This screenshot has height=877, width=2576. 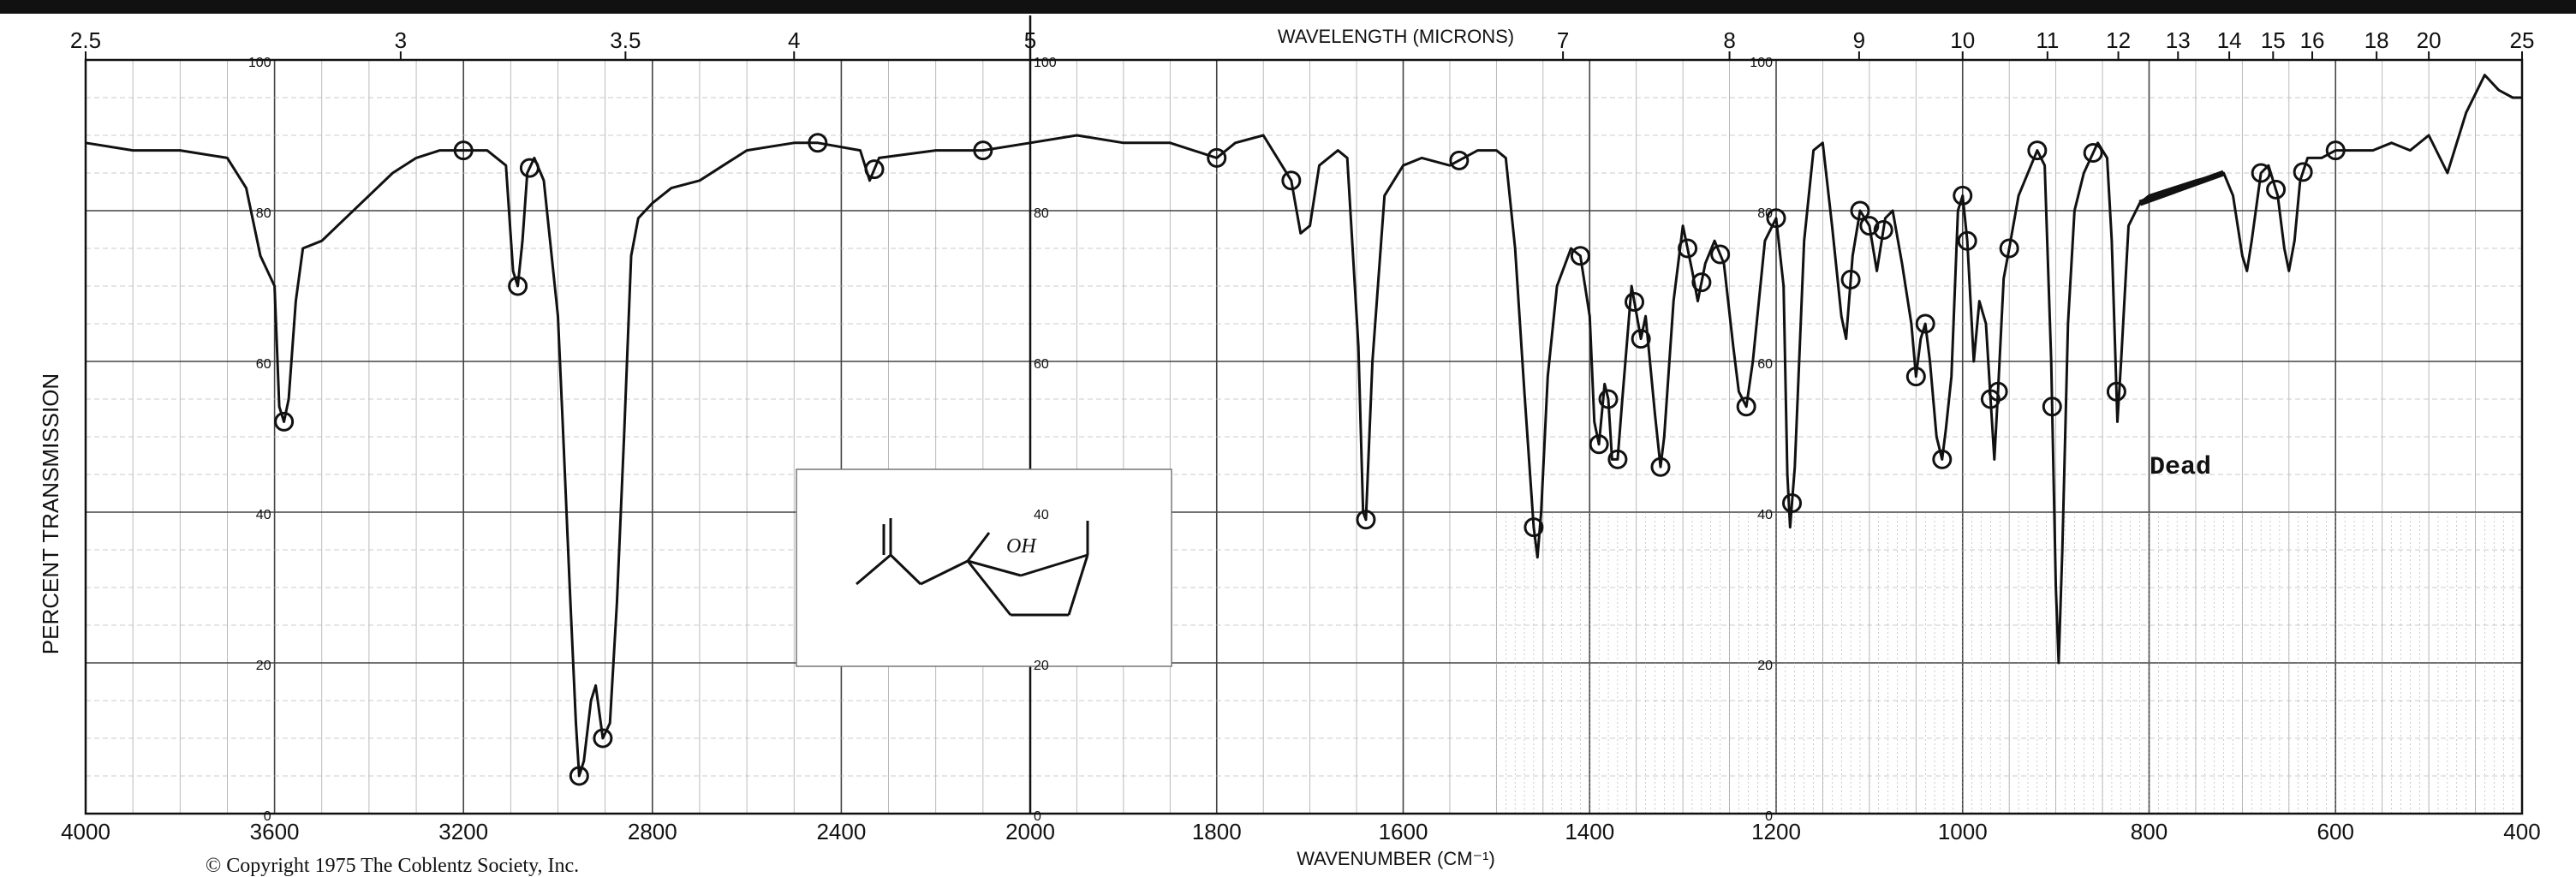 I want to click on top-tick-label: 25, so click(x=2522, y=40).